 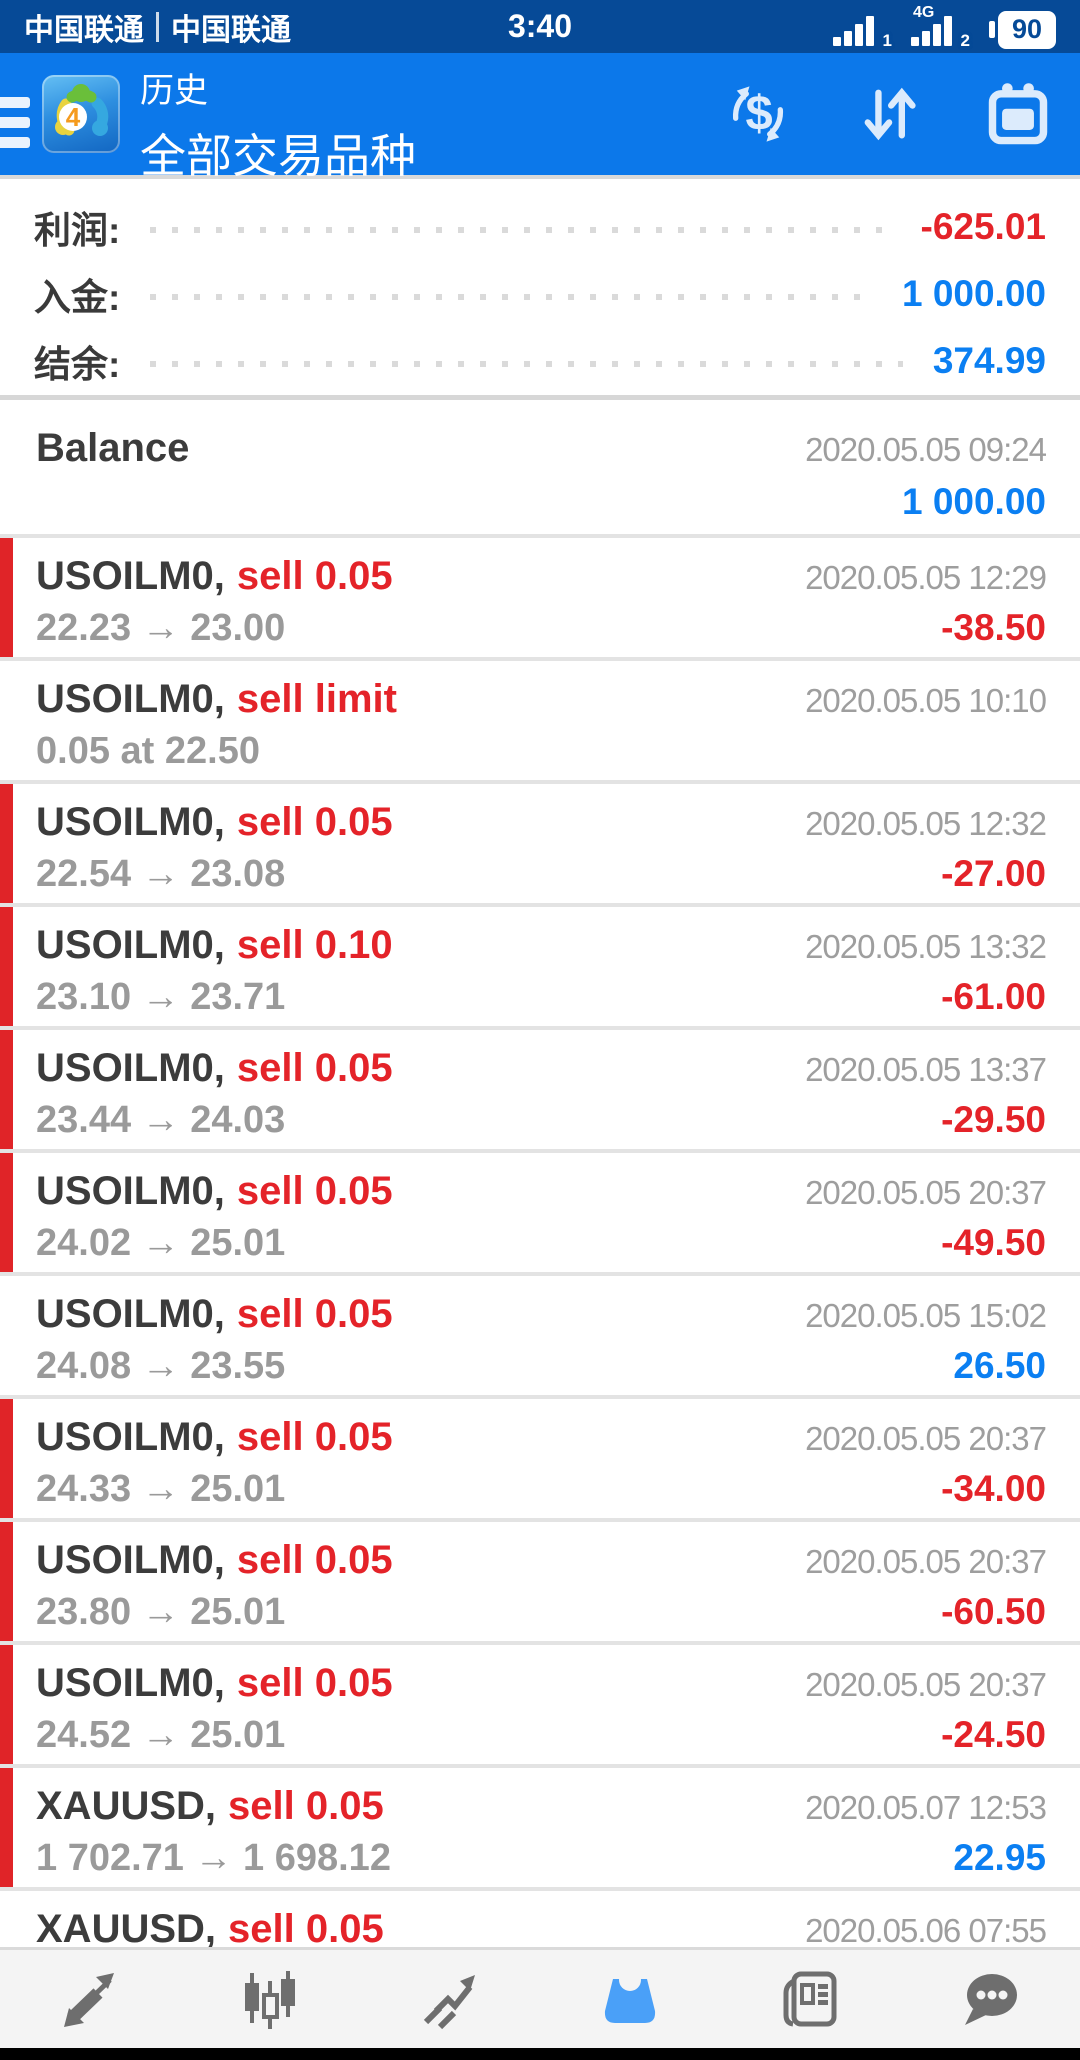 I want to click on trade-prices: 22.23 → 23.00, so click(x=161, y=628).